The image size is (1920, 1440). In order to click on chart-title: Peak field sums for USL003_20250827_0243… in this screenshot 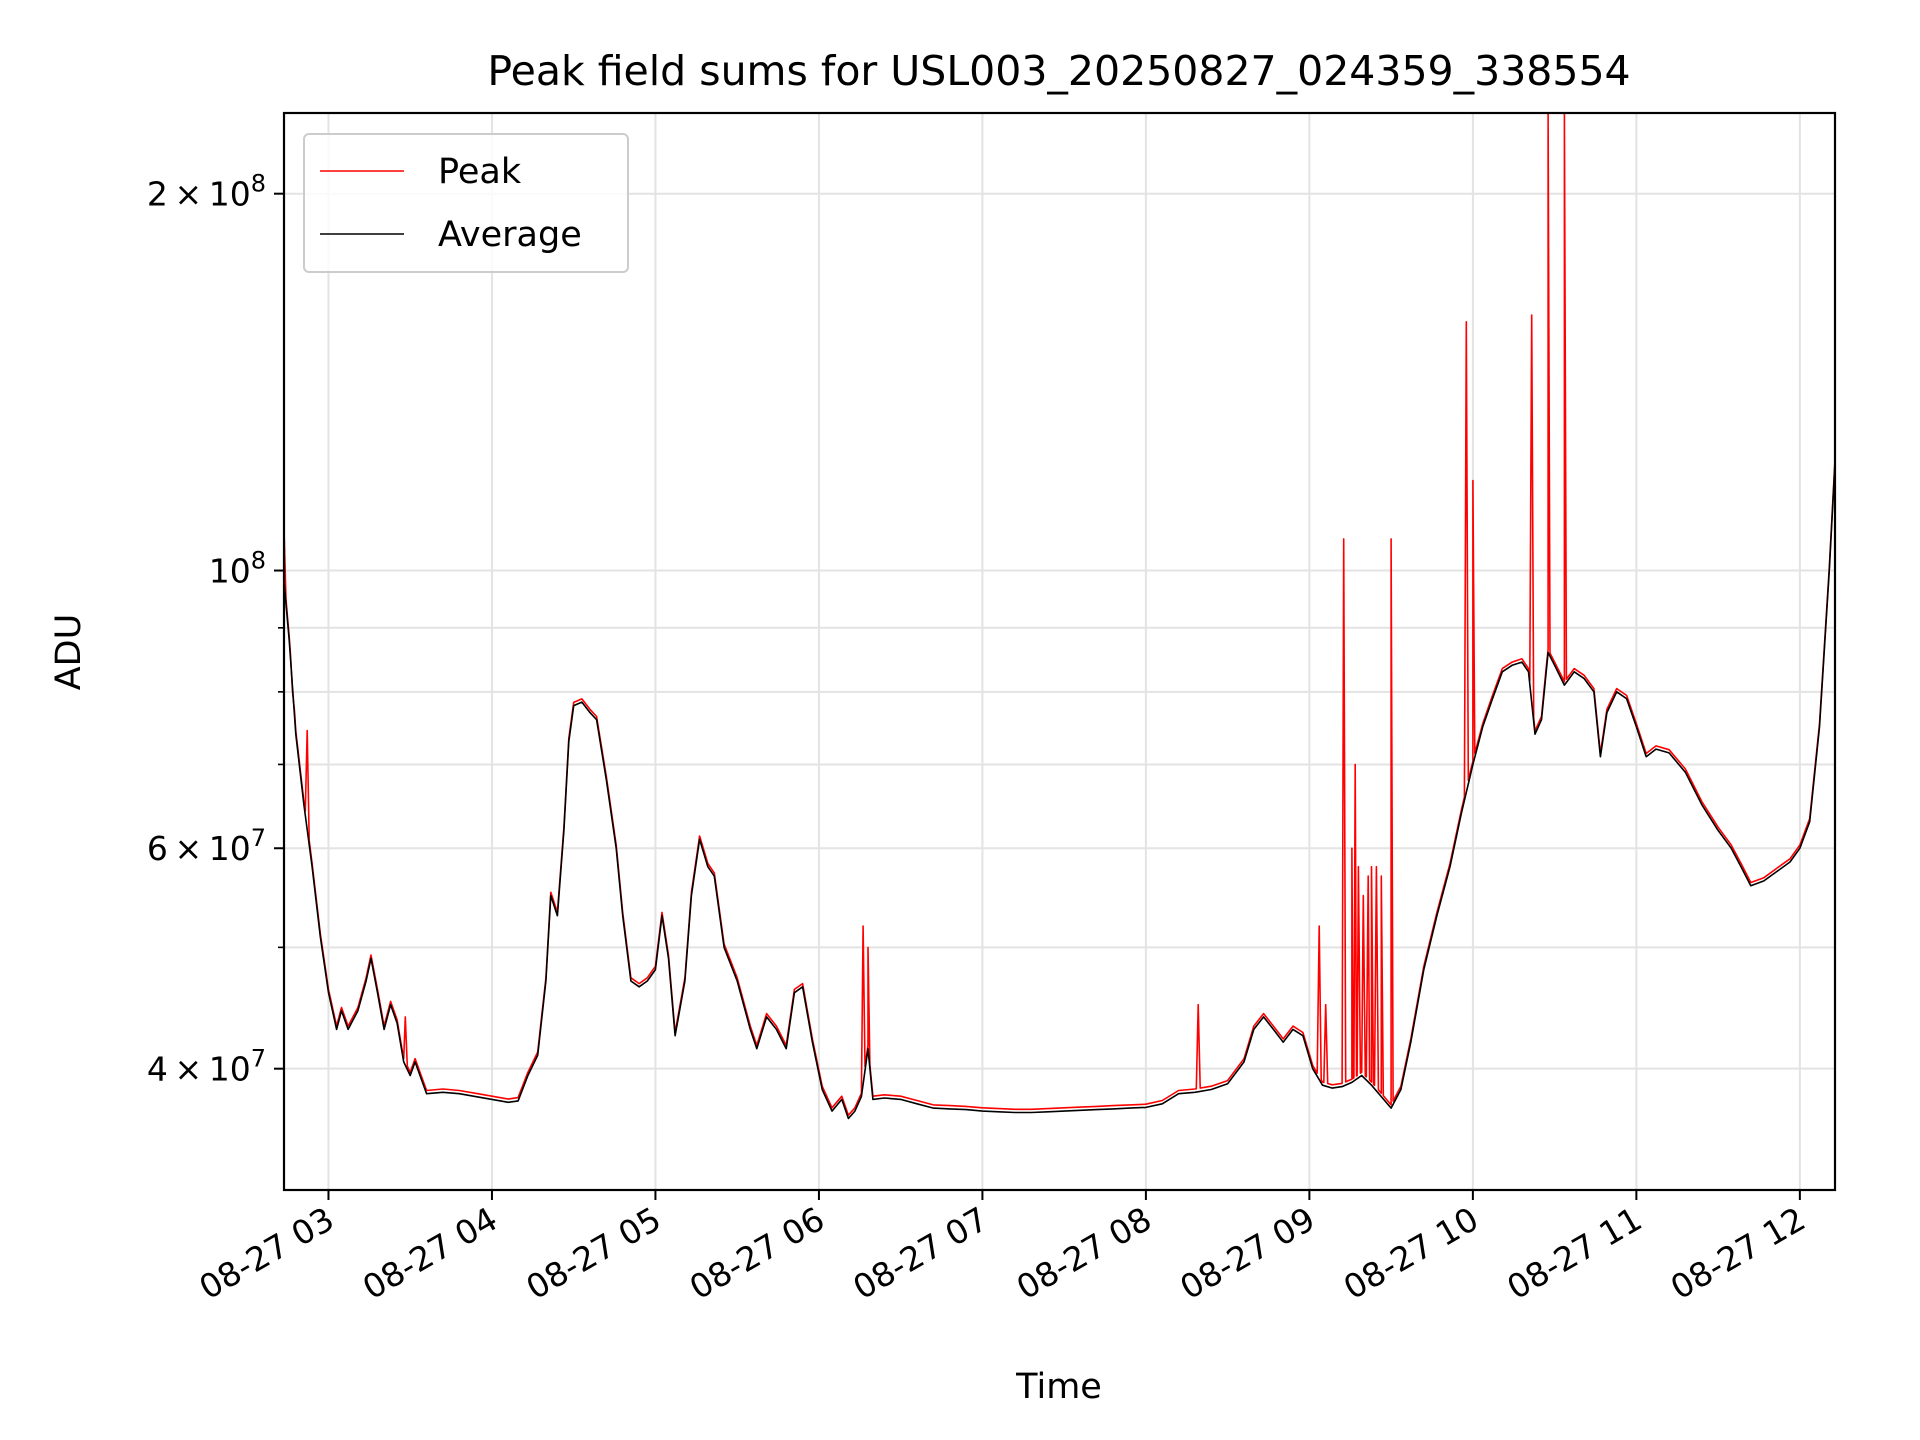, I will do `click(1058, 71)`.